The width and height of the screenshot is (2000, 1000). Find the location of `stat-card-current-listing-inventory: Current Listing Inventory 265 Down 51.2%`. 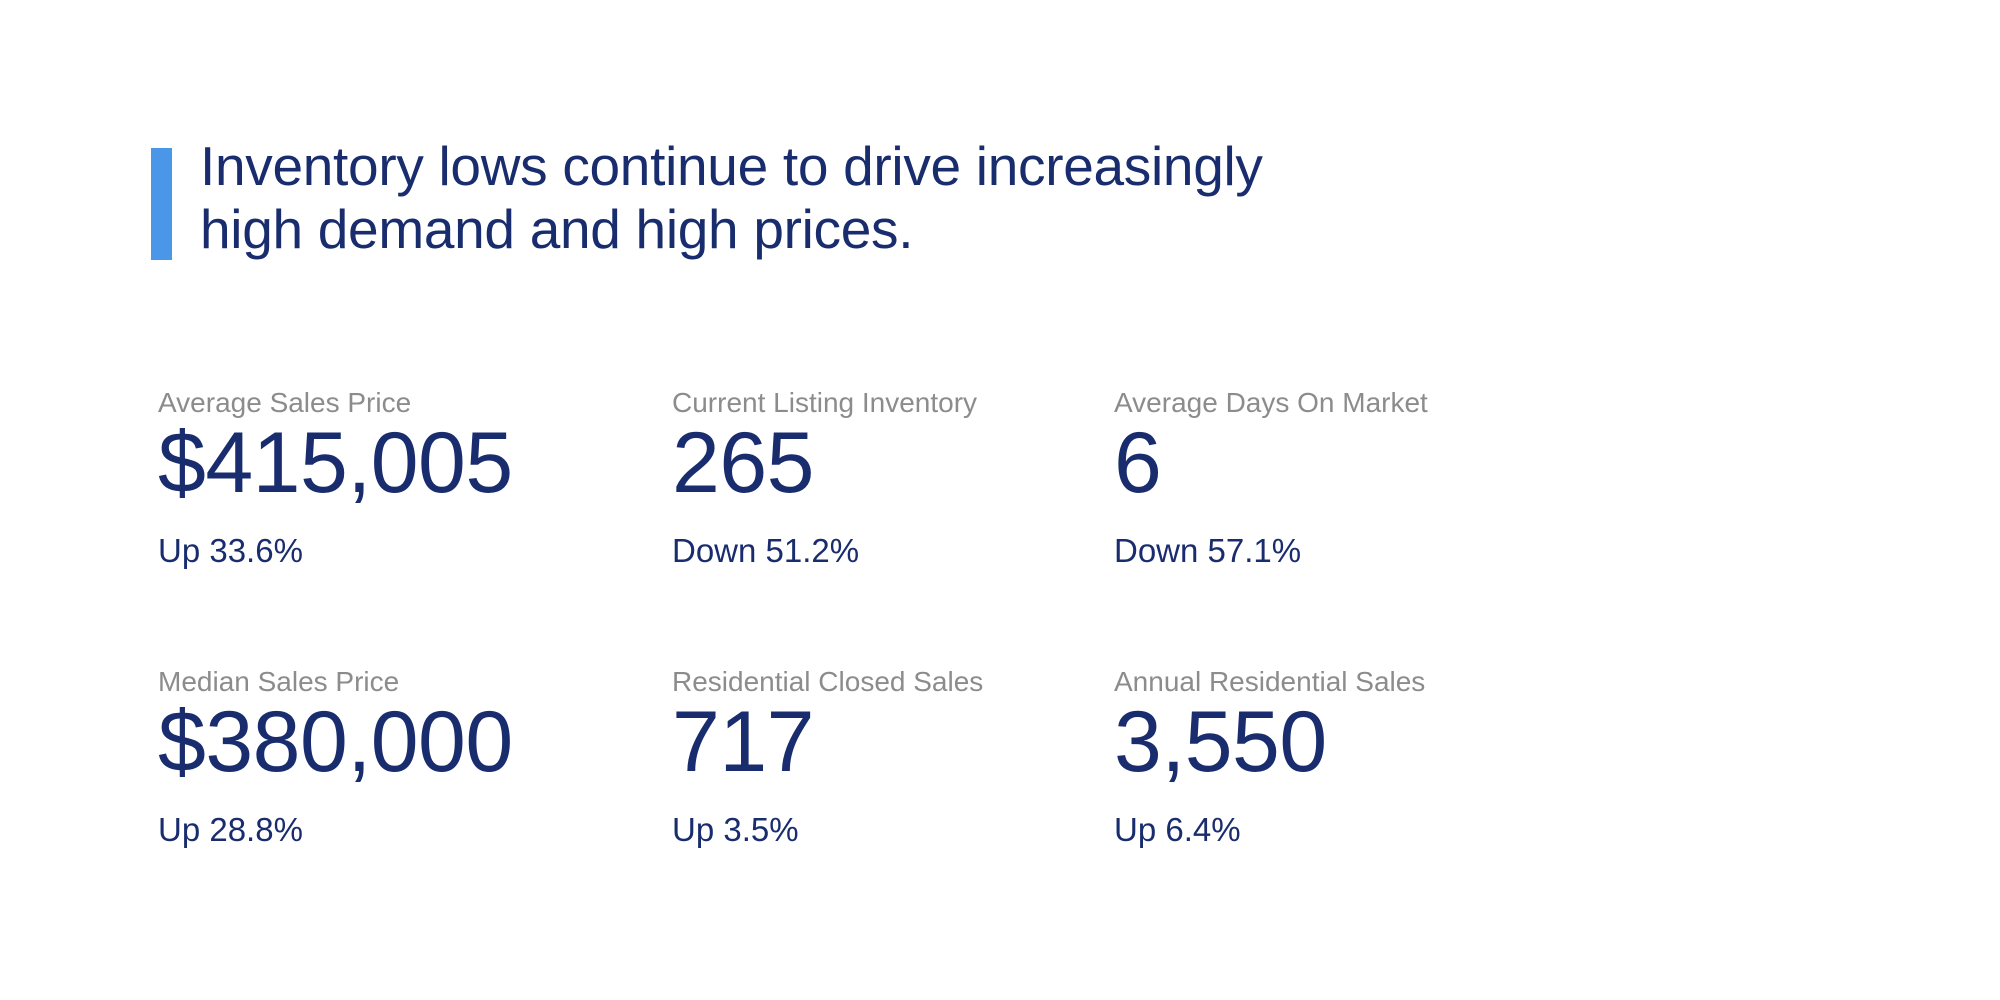

stat-card-current-listing-inventory: Current Listing Inventory 265 Down 51.2% is located at coordinates (893, 478).